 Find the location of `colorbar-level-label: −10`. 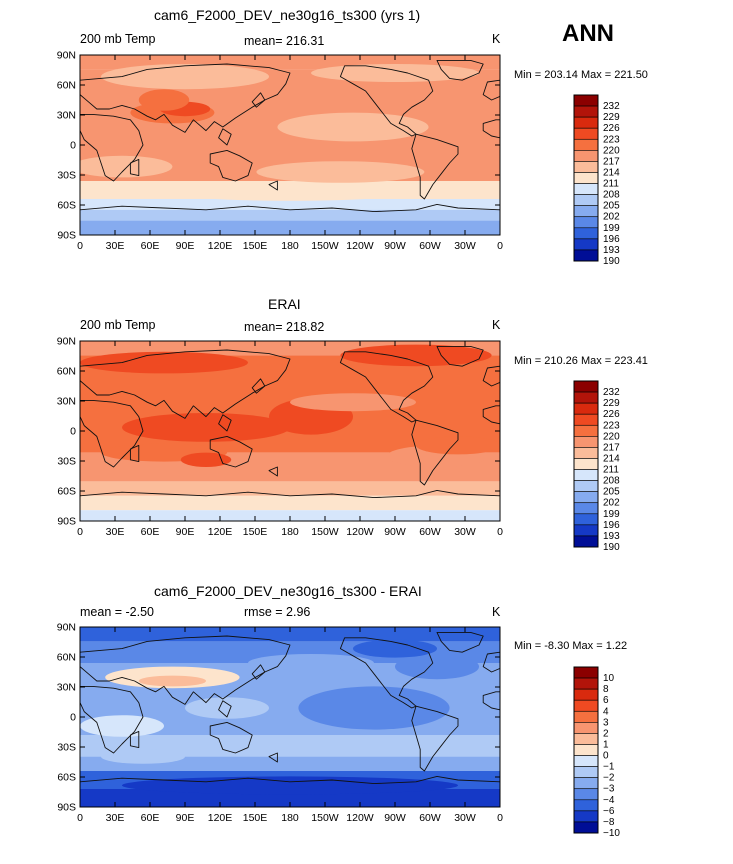

colorbar-level-label: −10 is located at coordinates (611, 833).